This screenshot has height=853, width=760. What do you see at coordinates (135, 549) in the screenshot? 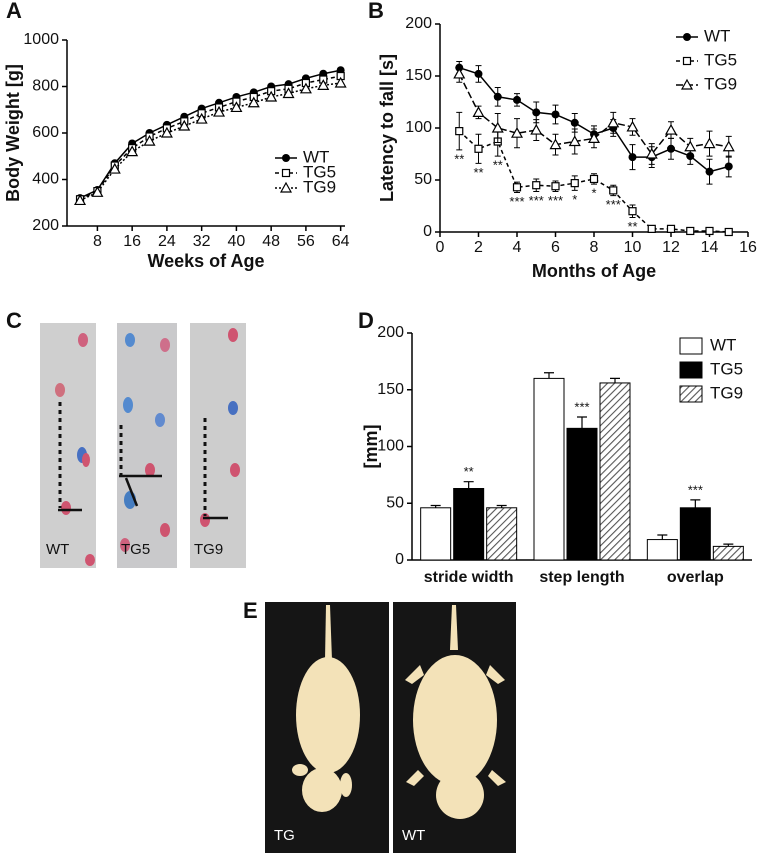
I see `photo-caption: TG5` at bounding box center [135, 549].